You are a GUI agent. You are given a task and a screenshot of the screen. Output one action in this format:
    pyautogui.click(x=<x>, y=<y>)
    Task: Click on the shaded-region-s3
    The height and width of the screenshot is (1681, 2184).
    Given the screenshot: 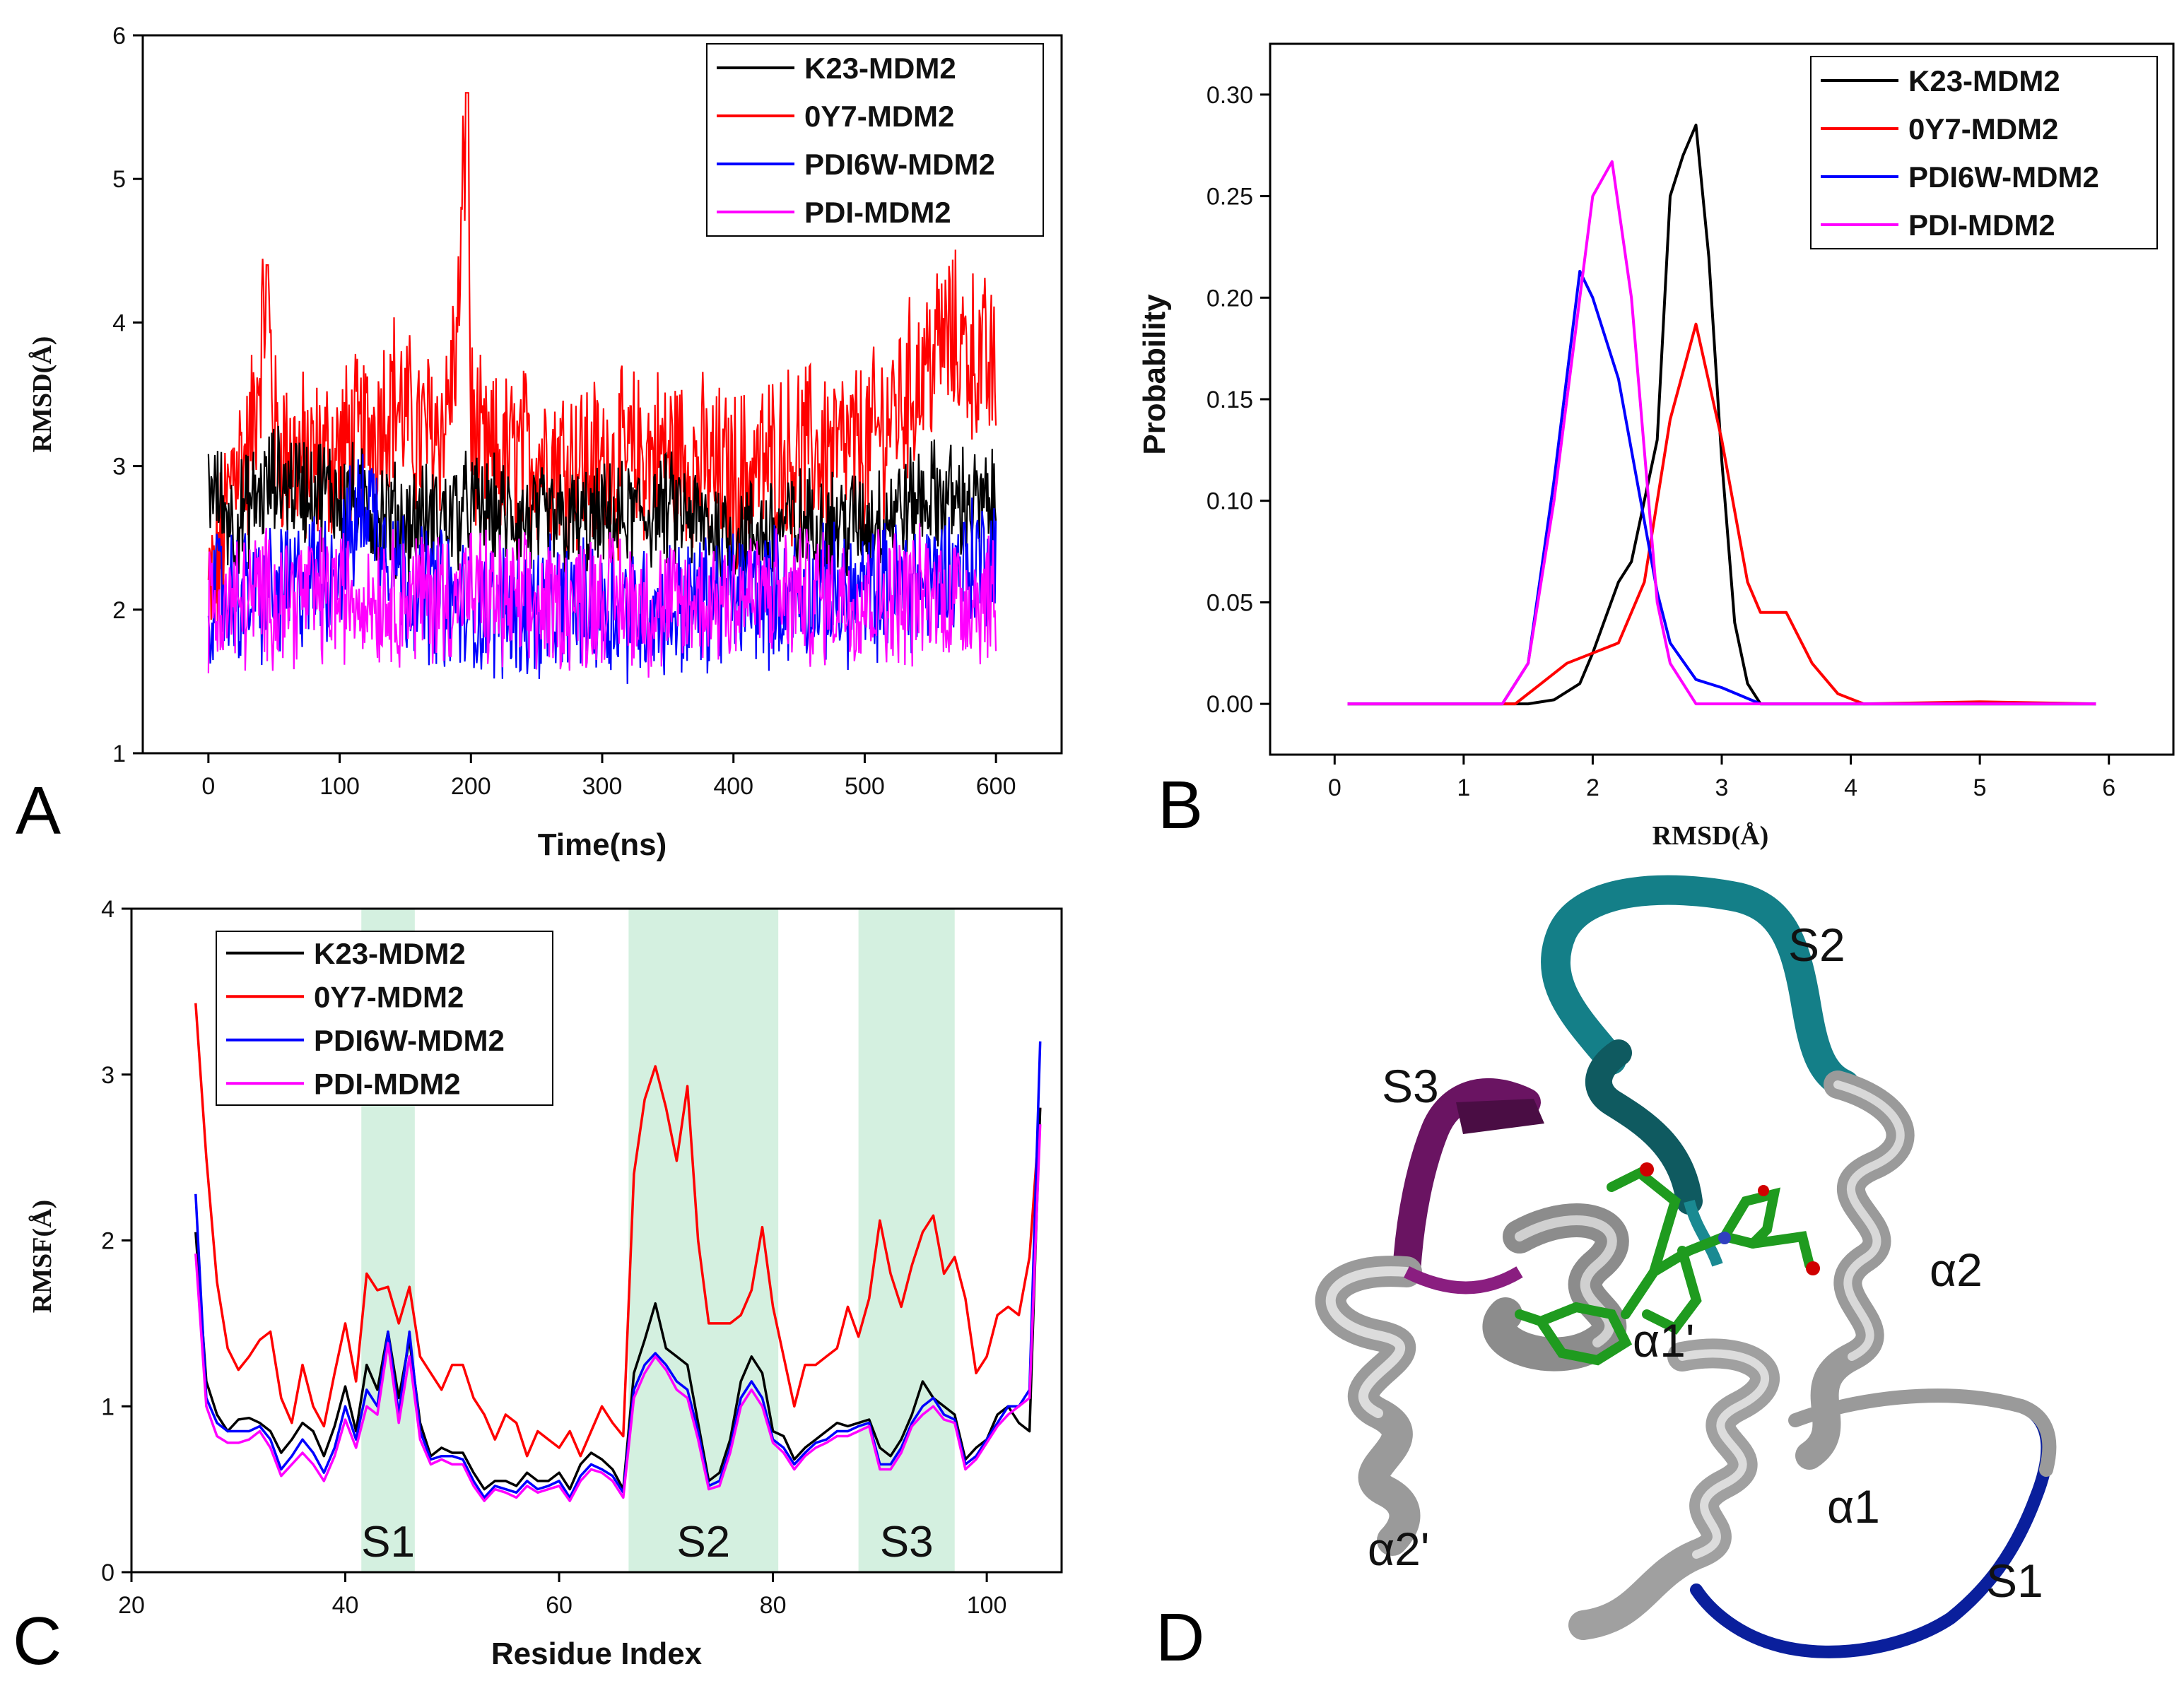 What is the action you would take?
    pyautogui.click(x=906, y=1240)
    